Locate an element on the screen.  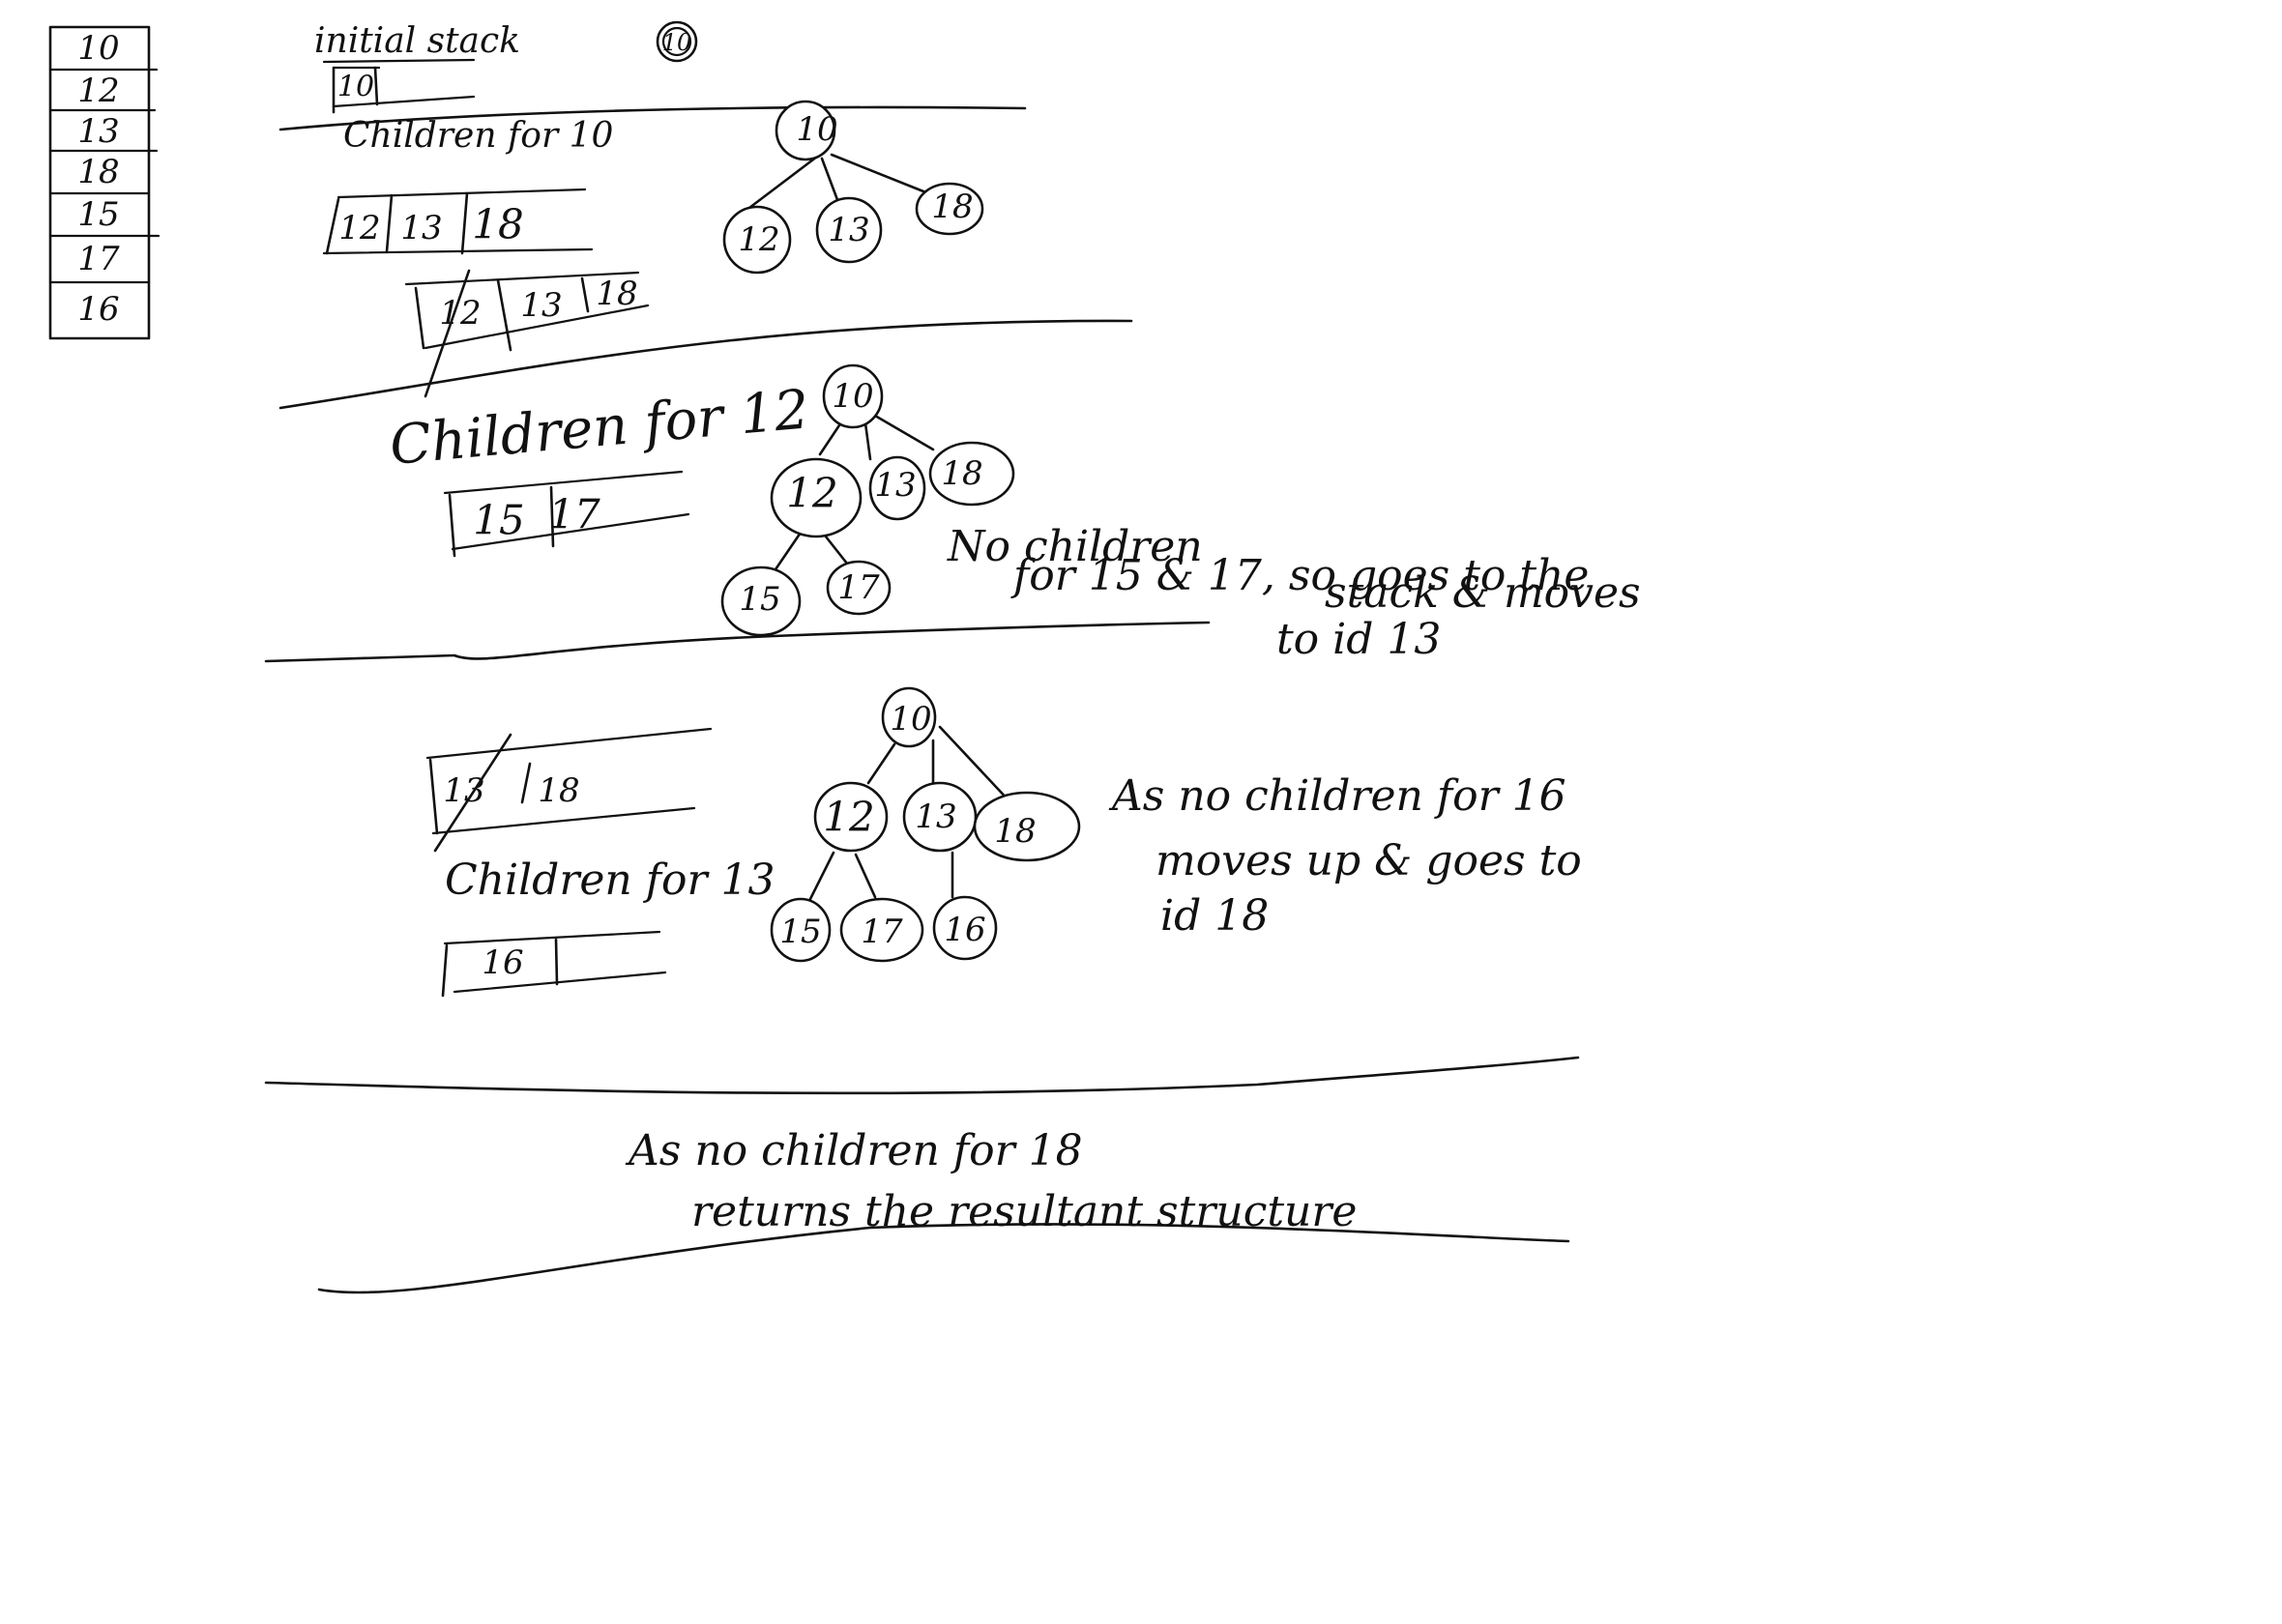
main-stack-frame is located at coordinates (99, 182).